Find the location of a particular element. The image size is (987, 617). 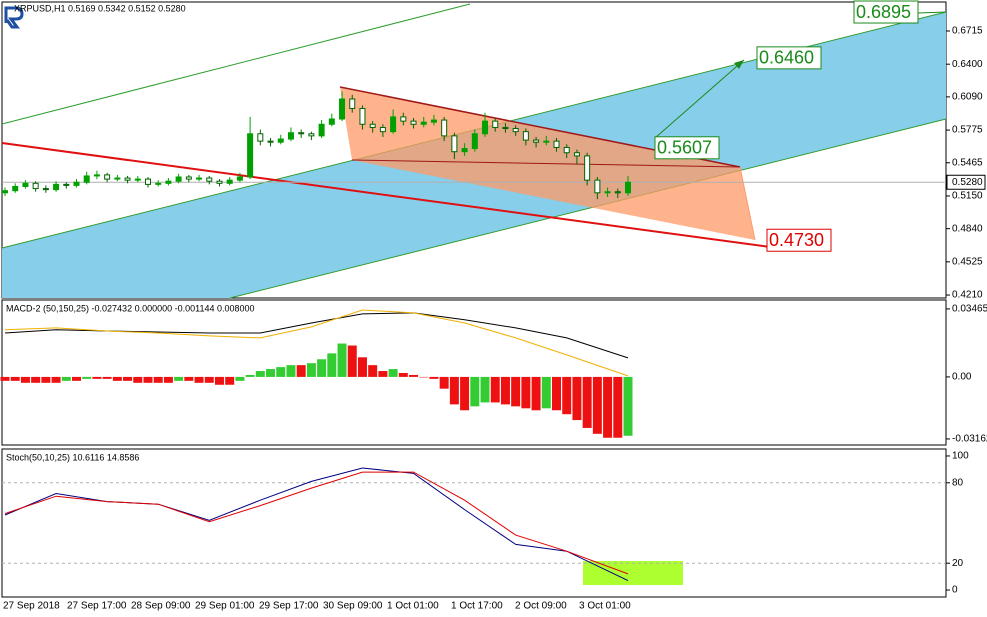

highlight-box is located at coordinates (633, 573).